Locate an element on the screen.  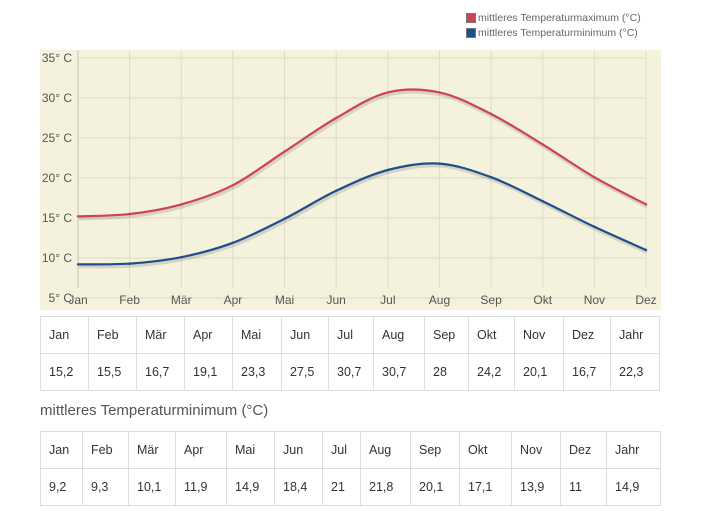
y-tick-label: 25° C is located at coordinates (57, 138).